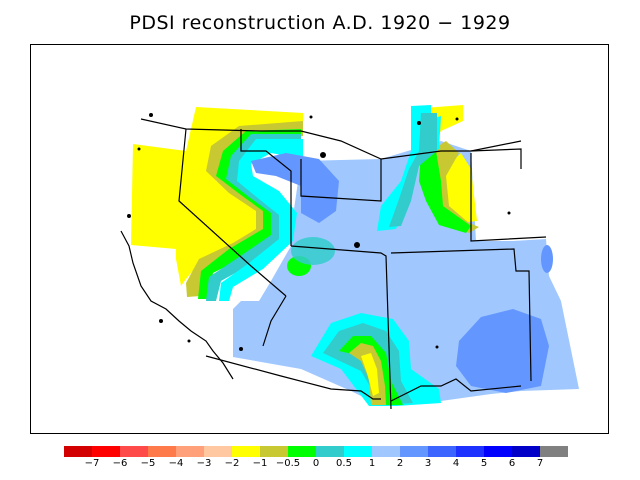 This screenshot has height=480, width=640. What do you see at coordinates (92, 463) in the screenshot?
I see `colorbar-tick-label: −7` at bounding box center [92, 463].